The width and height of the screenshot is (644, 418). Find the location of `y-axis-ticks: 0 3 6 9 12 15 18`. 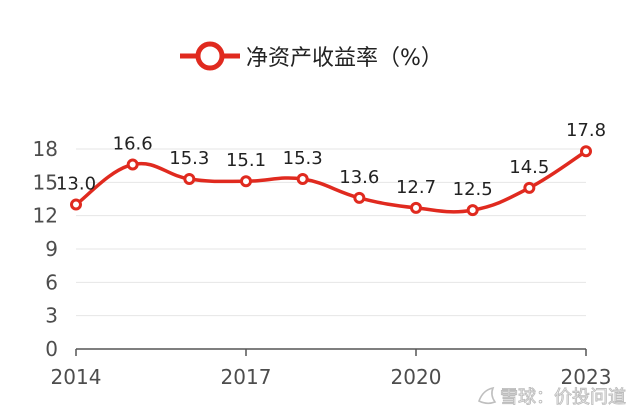

y-axis-ticks: 0 3 6 9 12 15 18 is located at coordinates (45, 249).